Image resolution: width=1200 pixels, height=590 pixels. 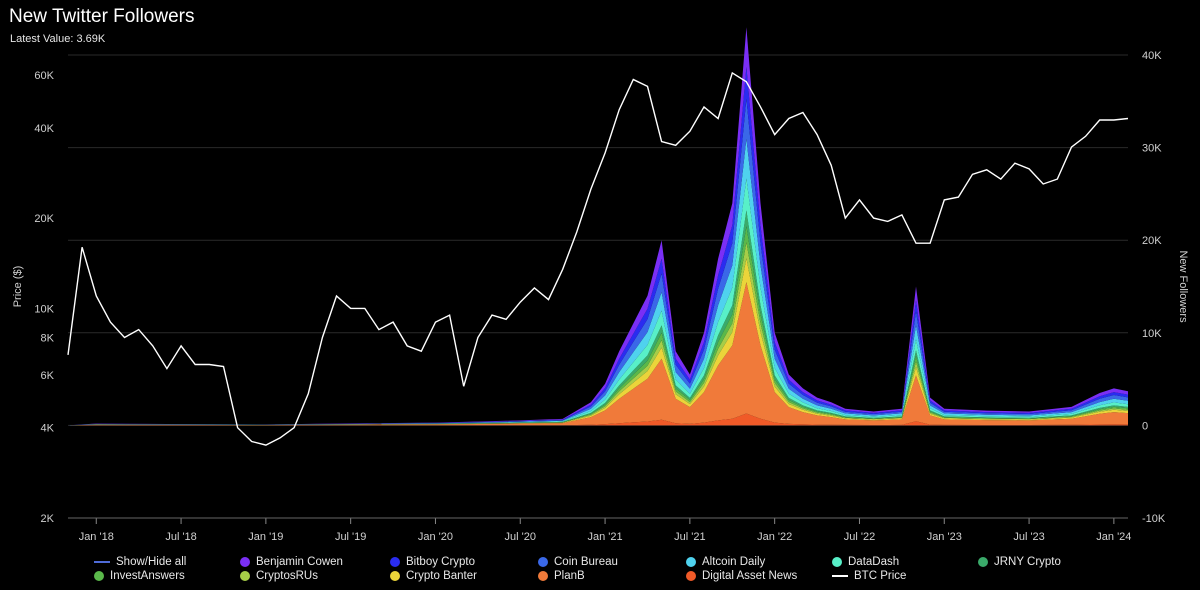 I want to click on x-tick-label: Jan '24, so click(x=1113, y=537).